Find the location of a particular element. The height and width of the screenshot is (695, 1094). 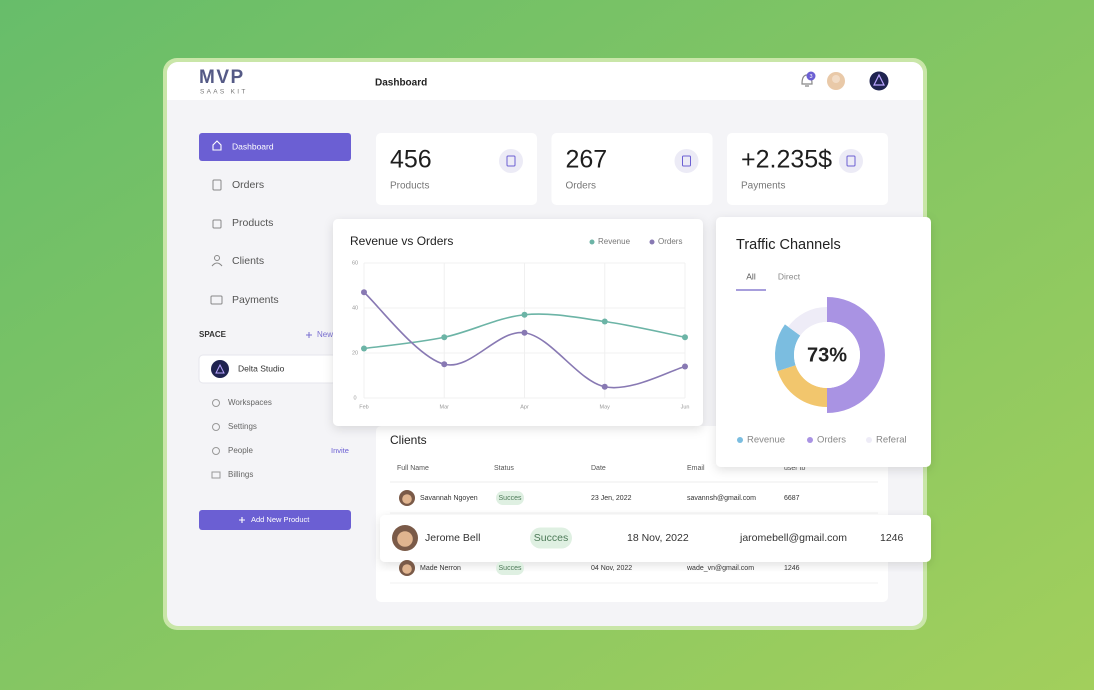

column-header: Status is located at coordinates (504, 468).